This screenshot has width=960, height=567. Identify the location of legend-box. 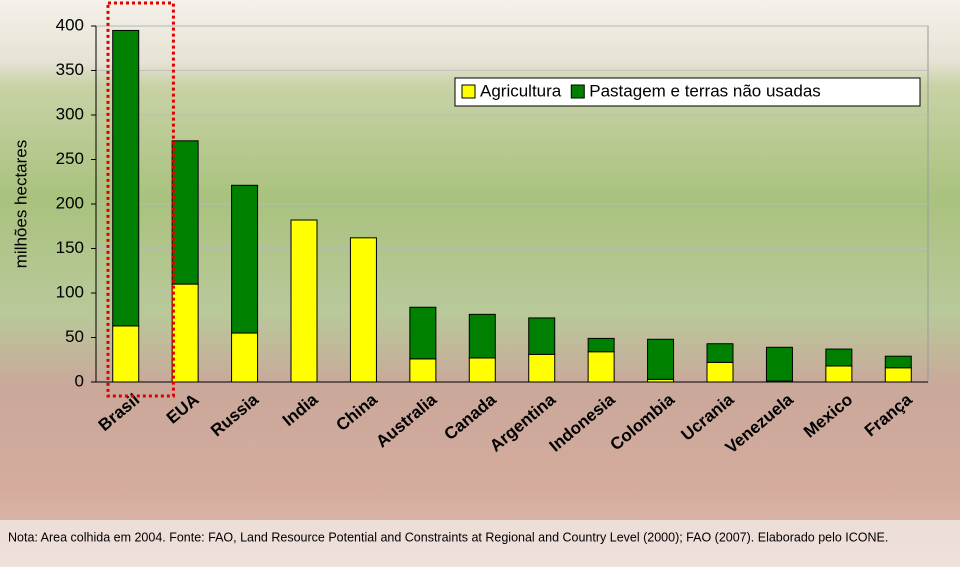
(687, 92).